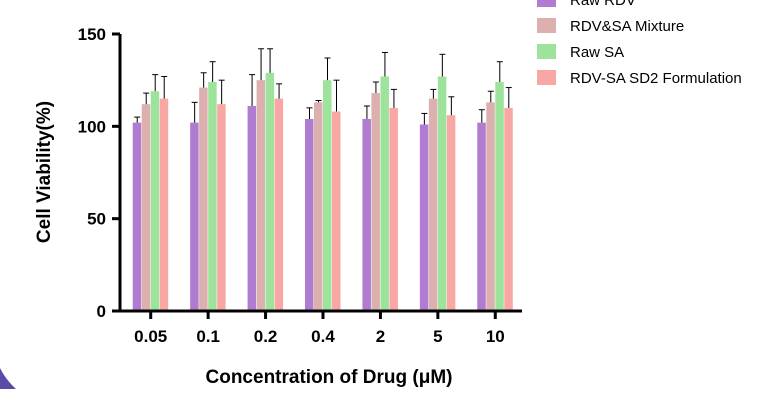 Image resolution: width=782 pixels, height=394 pixels. What do you see at coordinates (92, 126) in the screenshot?
I see `y-tick-label-2: 100` at bounding box center [92, 126].